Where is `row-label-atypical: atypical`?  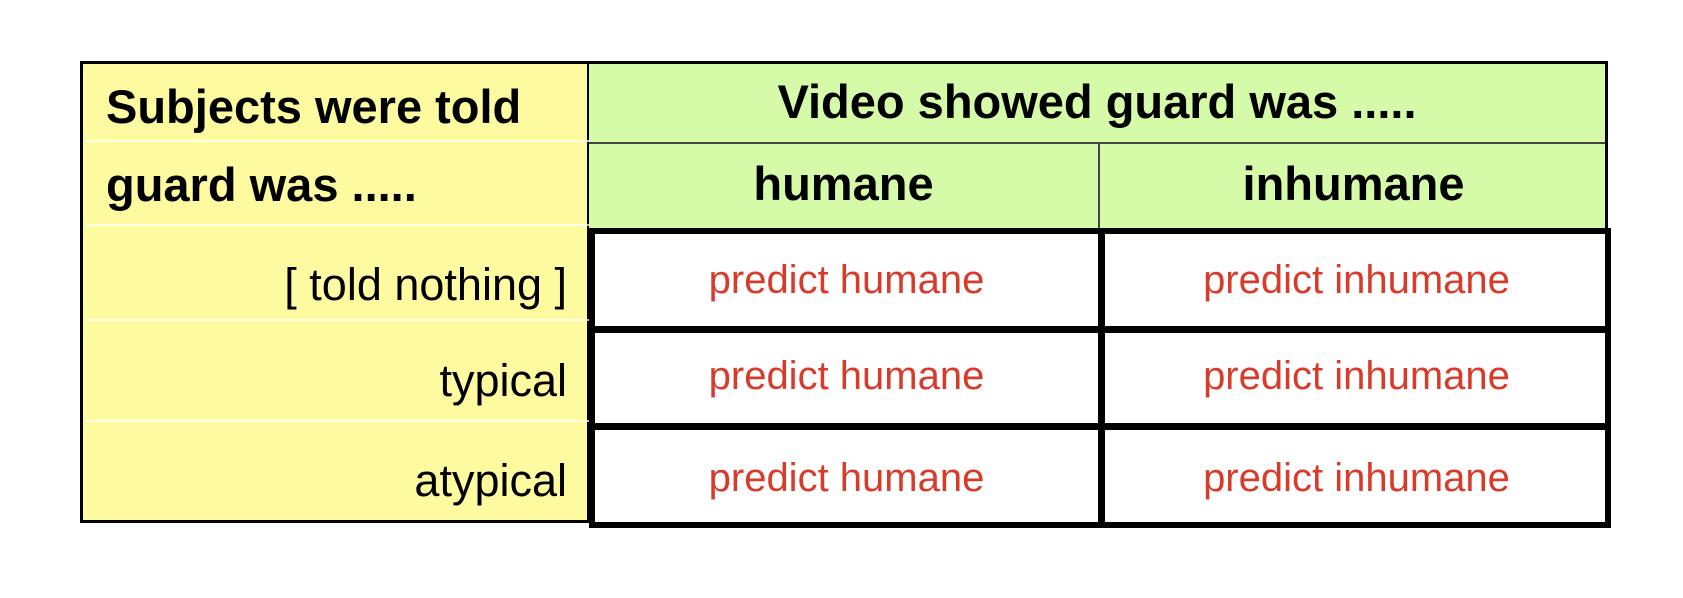
row-label-atypical: atypical is located at coordinates (490, 480).